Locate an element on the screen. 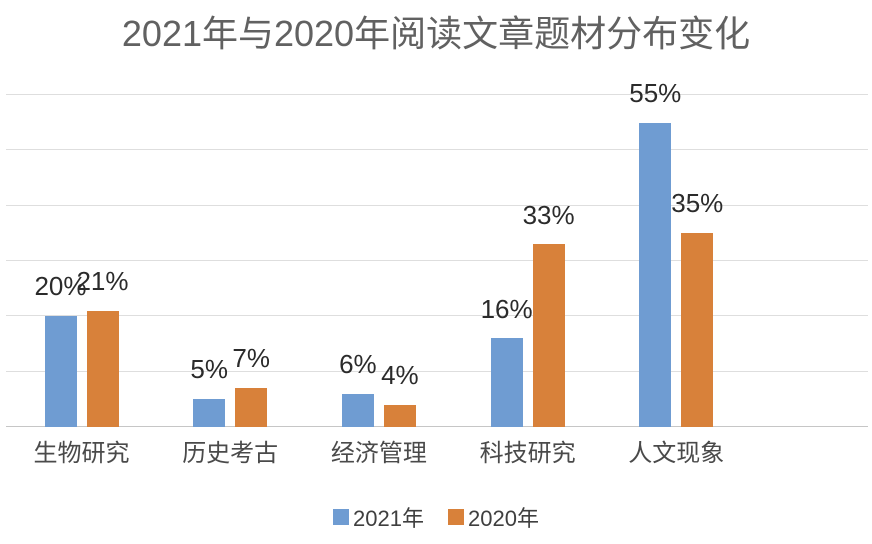 Image resolution: width=872 pixels, height=544 pixels. bar-2020年-人文现象 is located at coordinates (697, 330).